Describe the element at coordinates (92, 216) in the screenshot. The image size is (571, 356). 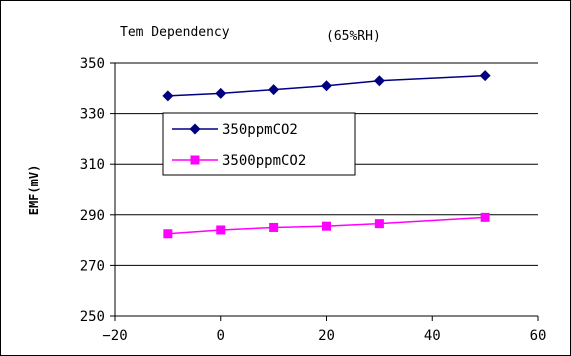
I see `y-tick-label: 290` at that location.